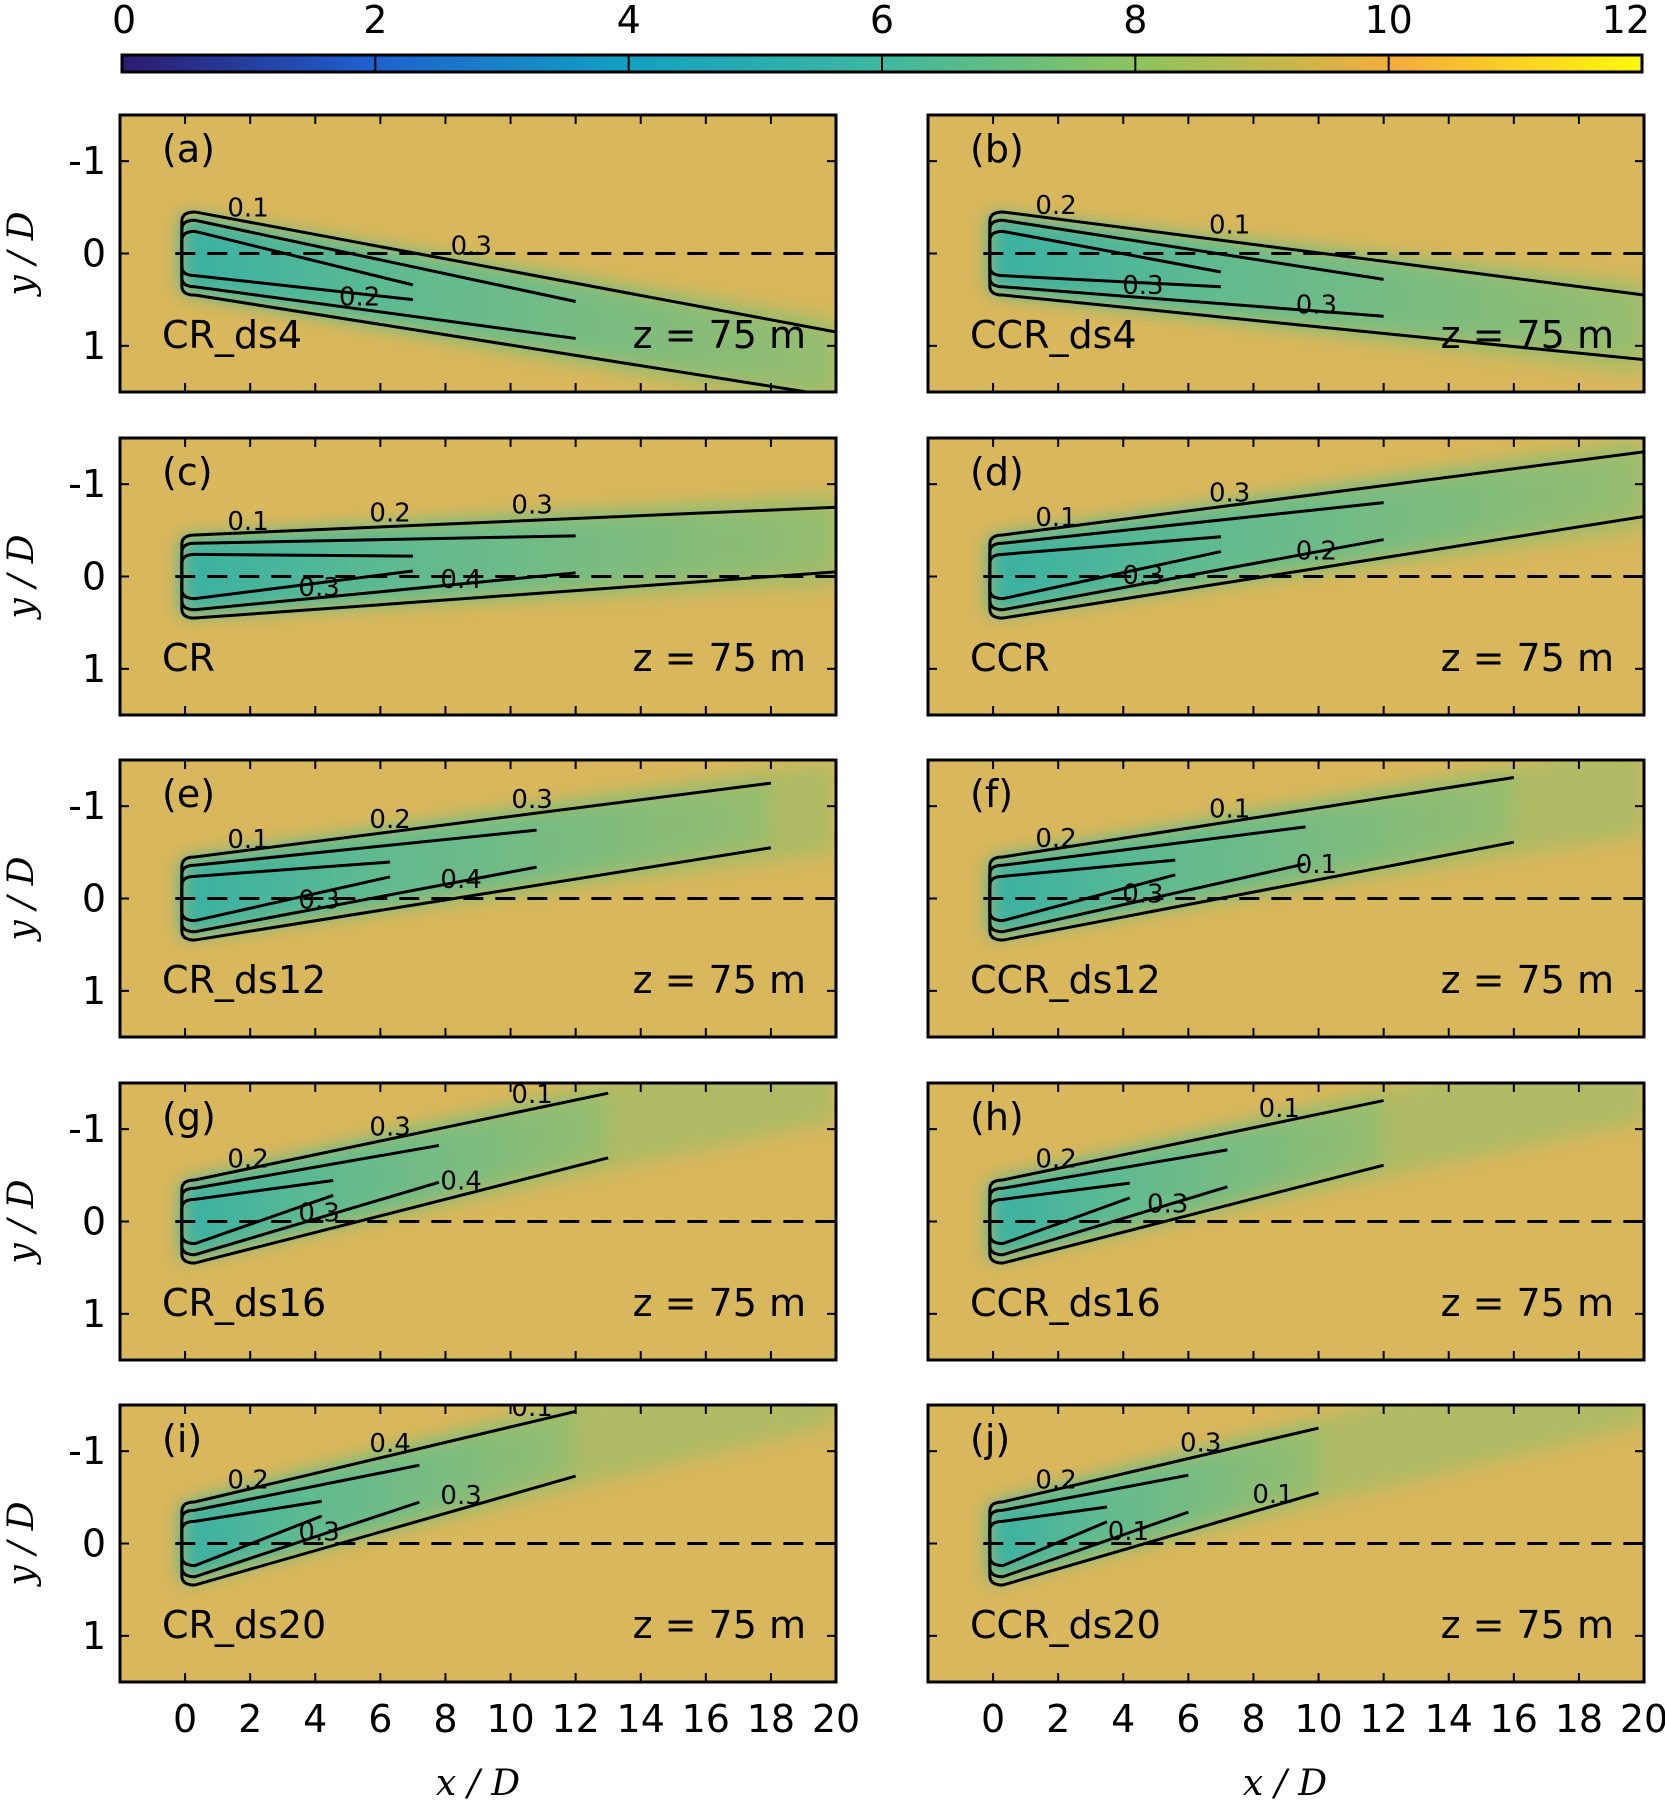 The height and width of the screenshot is (1803, 1665). Describe the element at coordinates (882, 21) in the screenshot. I see `colorbar-tick-label: 6` at that location.